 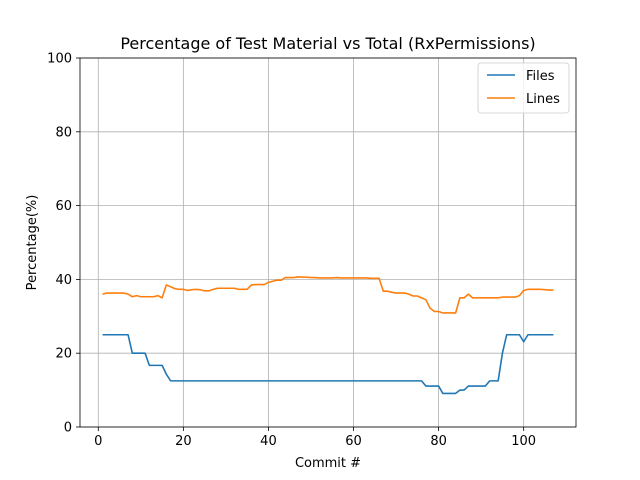 I want to click on x-axis-label: Commit #, so click(x=328, y=463).